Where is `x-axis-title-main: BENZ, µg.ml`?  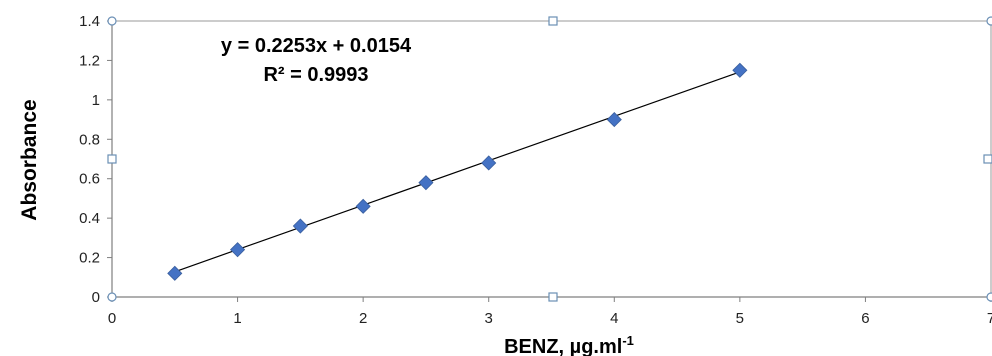 x-axis-title-main: BENZ, µg.ml is located at coordinates (563, 346).